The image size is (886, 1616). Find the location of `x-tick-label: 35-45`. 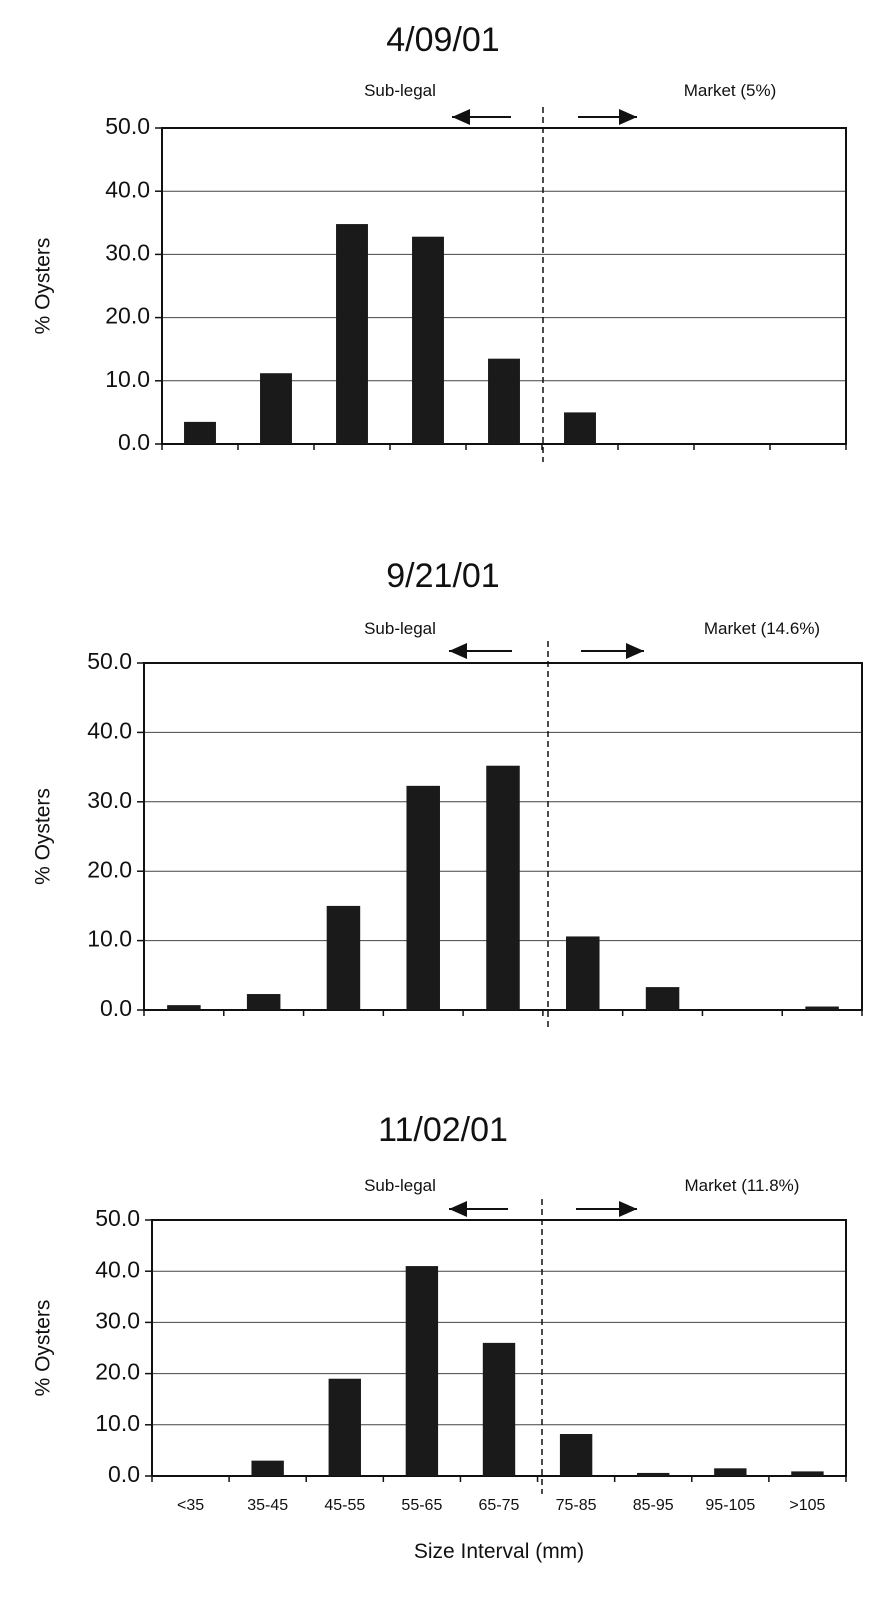

x-tick-label: 35-45 is located at coordinates (267, 1505).